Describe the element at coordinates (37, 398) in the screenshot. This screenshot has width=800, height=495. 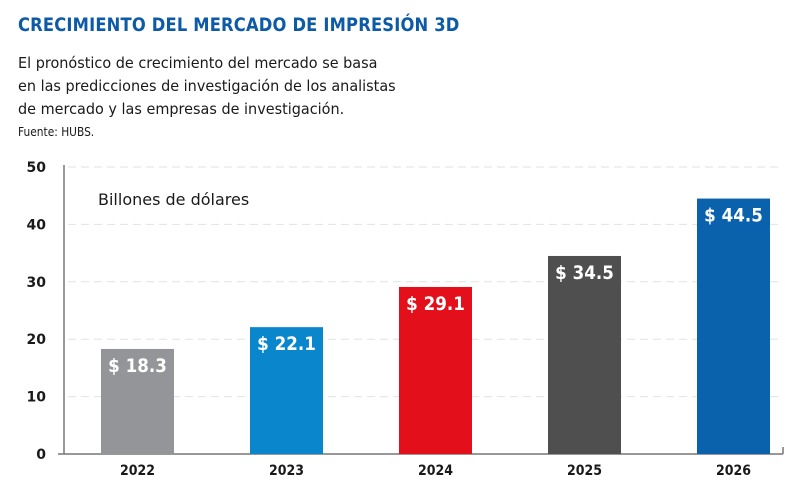
I see `y-tick-label: 10` at that location.